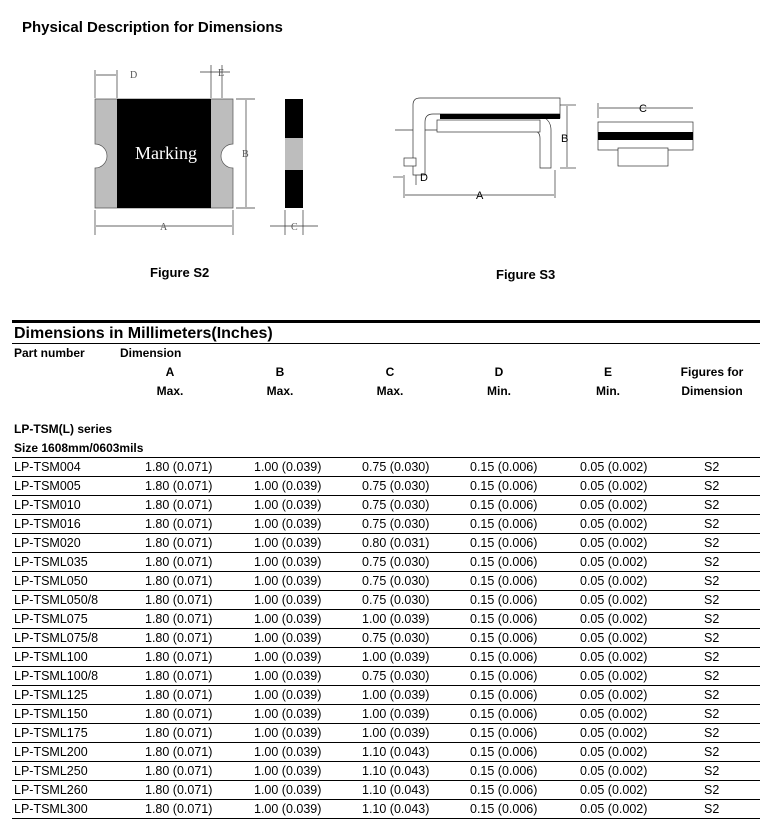 The width and height of the screenshot is (768, 830). Describe the element at coordinates (390, 391) in the screenshot. I see `column-limit: Max.` at that location.